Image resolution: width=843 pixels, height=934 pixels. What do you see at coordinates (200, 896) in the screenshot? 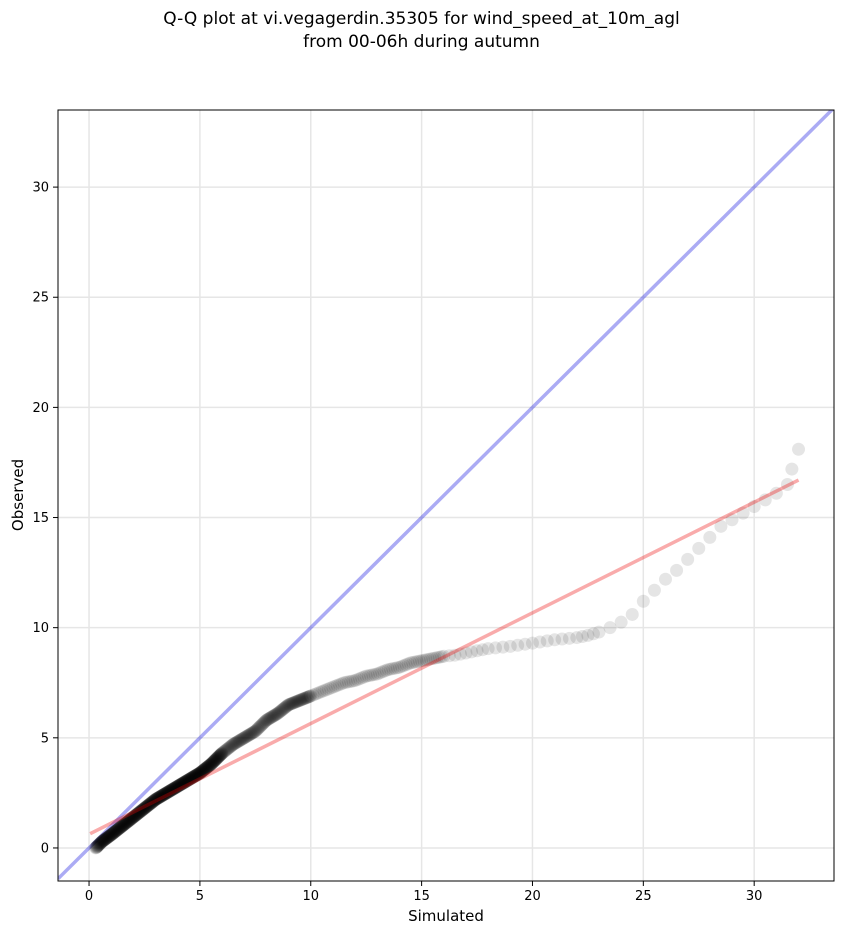
I see `x-tick-label: 5` at bounding box center [200, 896].